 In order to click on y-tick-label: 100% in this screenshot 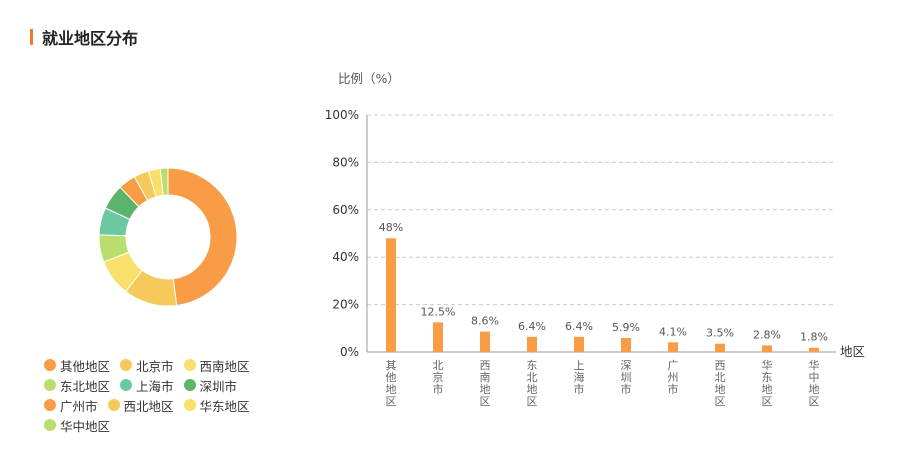, I will do `click(342, 115)`.